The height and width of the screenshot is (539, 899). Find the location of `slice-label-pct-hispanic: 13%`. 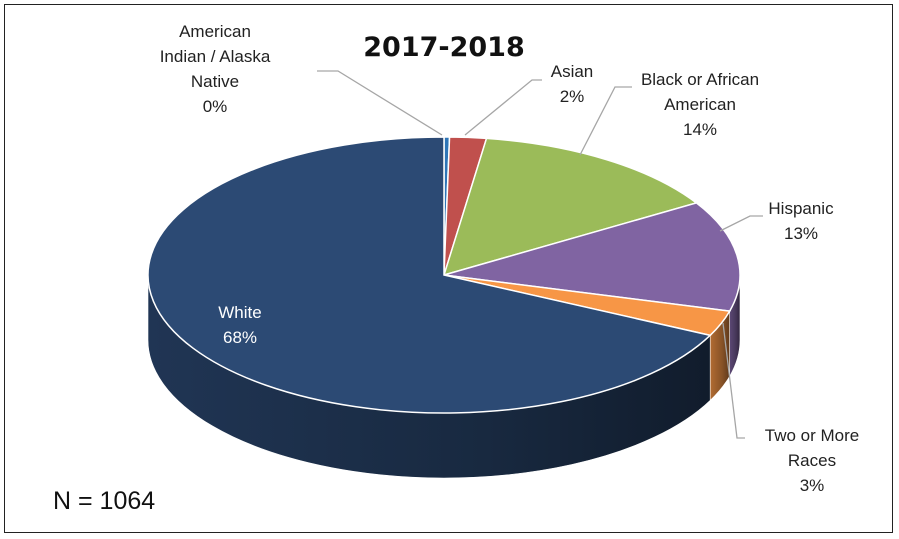

slice-label-pct-hispanic: 13% is located at coordinates (801, 233).